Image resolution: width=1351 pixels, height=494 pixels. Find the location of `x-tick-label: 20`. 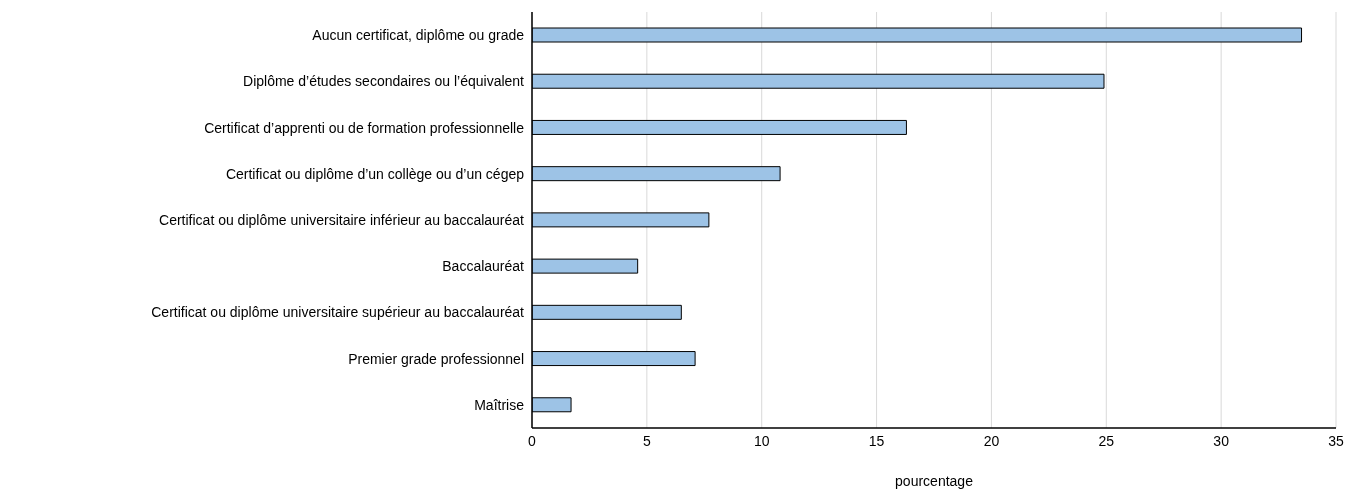

x-tick-label: 20 is located at coordinates (991, 440).